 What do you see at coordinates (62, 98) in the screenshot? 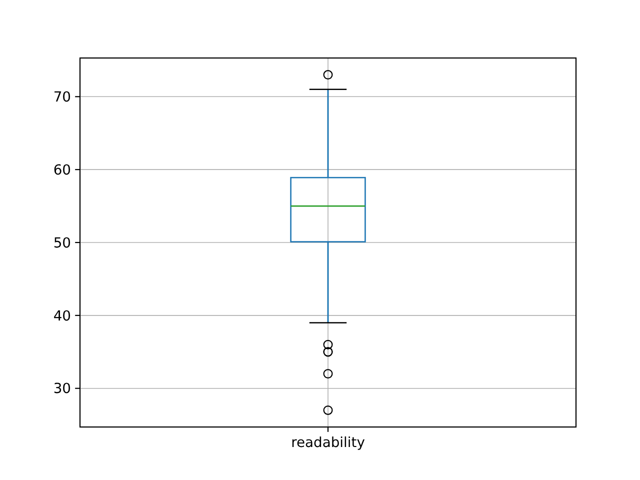
I see `y-tick-label: 70` at bounding box center [62, 98].